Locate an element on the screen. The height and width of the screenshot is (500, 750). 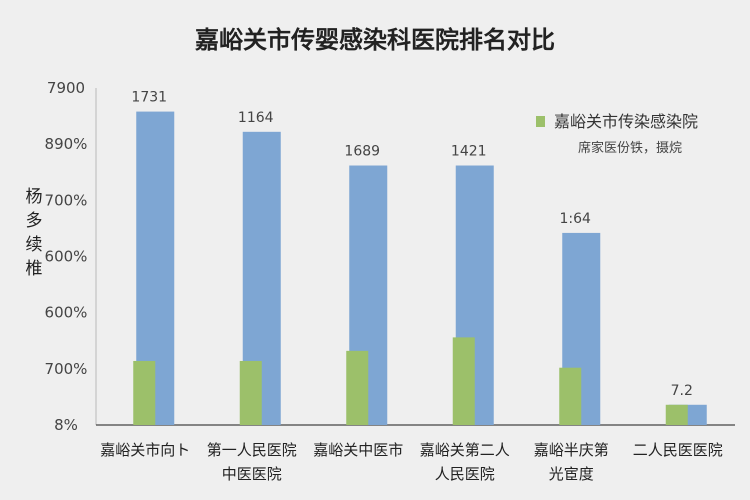
data-label: 1164 is located at coordinates (256, 118).